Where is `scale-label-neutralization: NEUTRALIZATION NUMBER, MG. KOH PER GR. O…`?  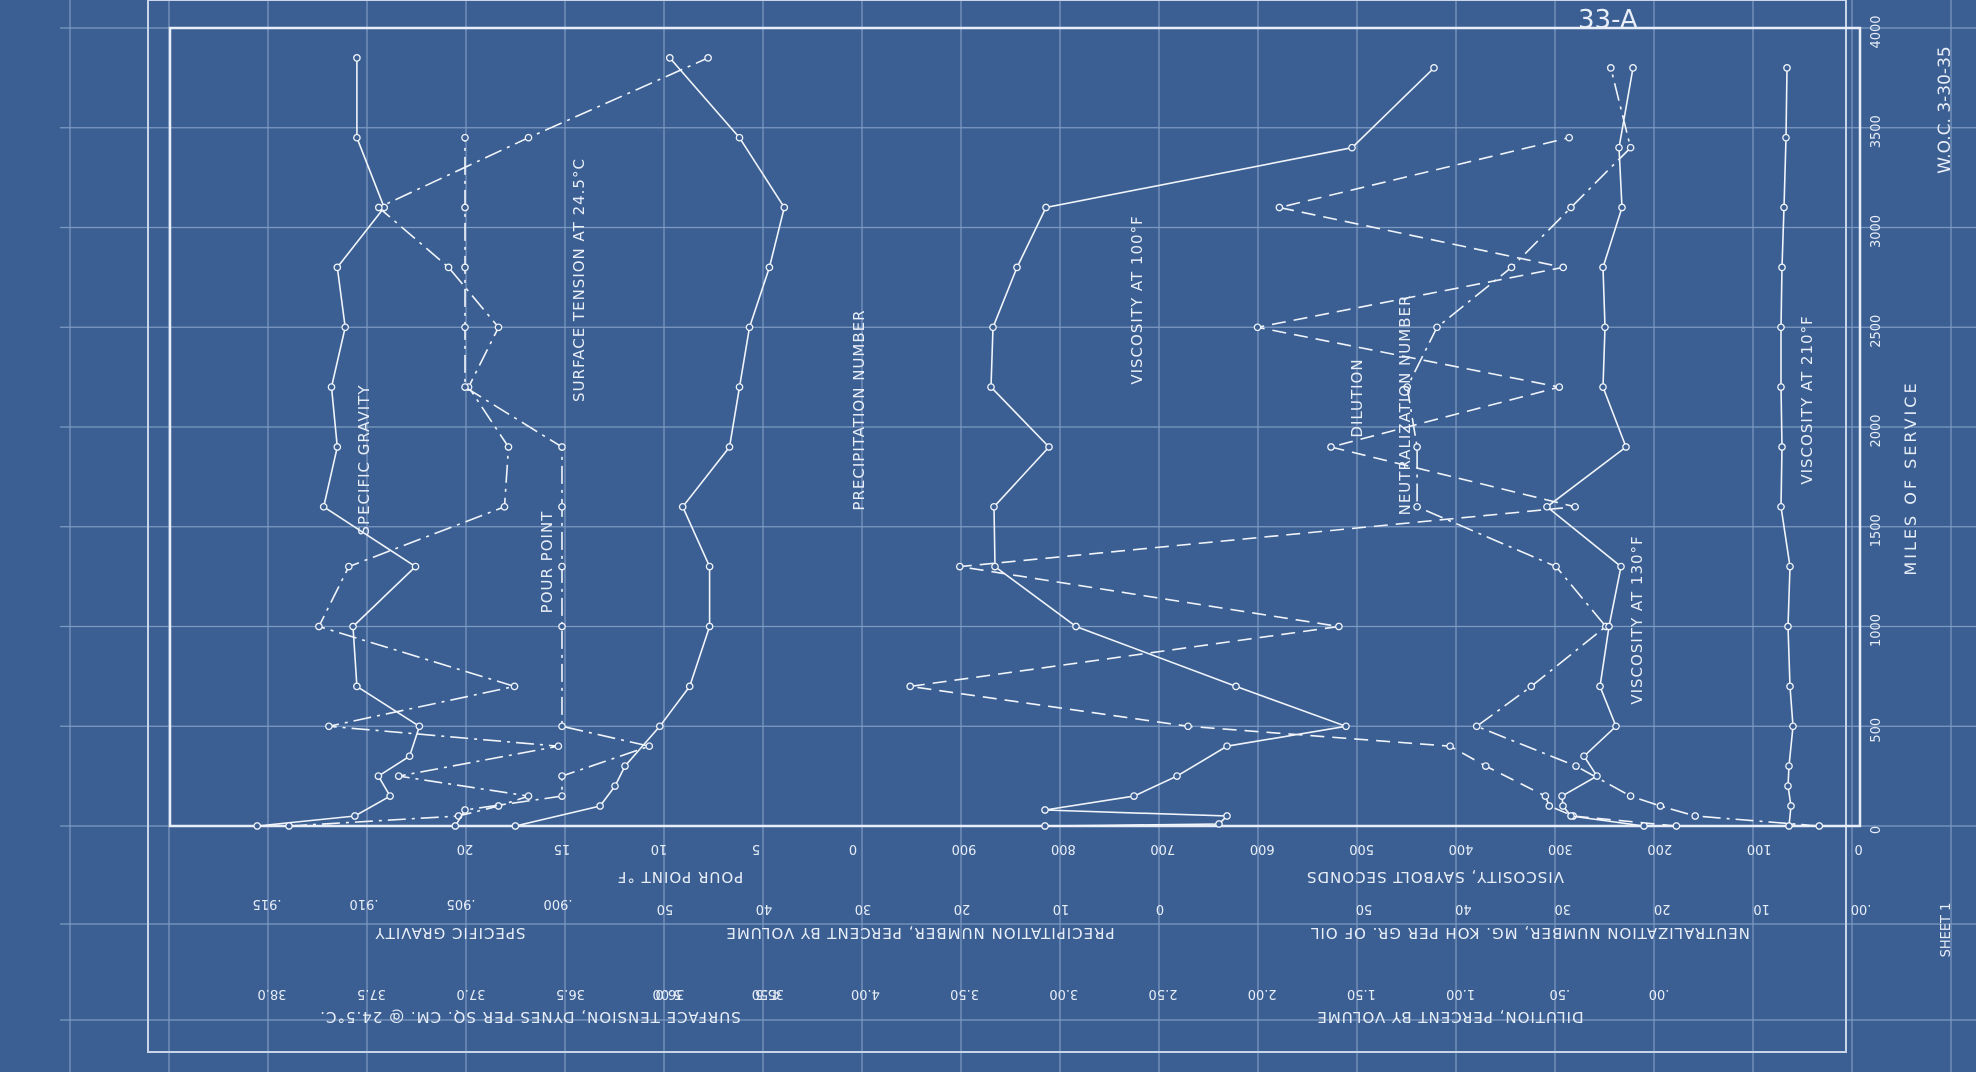 scale-label-neutralization: NEUTRALIZATION NUMBER, MG. KOH PER GR. O… is located at coordinates (1530, 933).